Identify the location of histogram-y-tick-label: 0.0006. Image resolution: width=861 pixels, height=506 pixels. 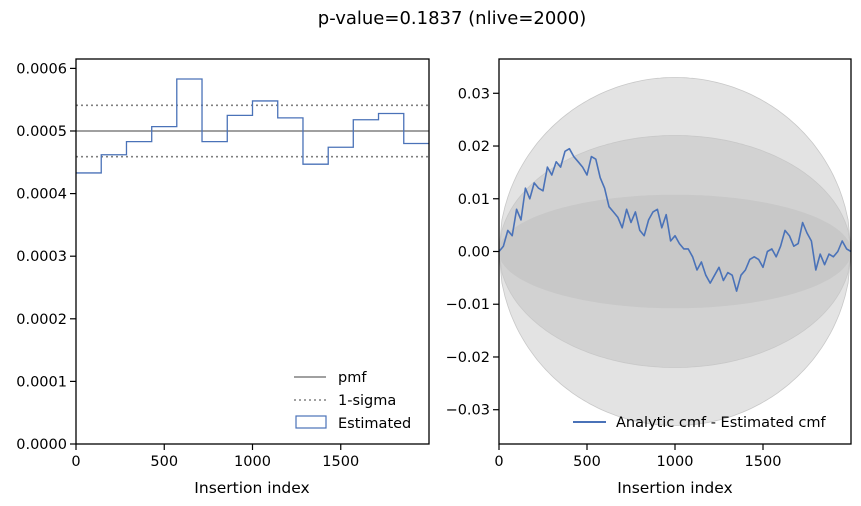
(41, 69).